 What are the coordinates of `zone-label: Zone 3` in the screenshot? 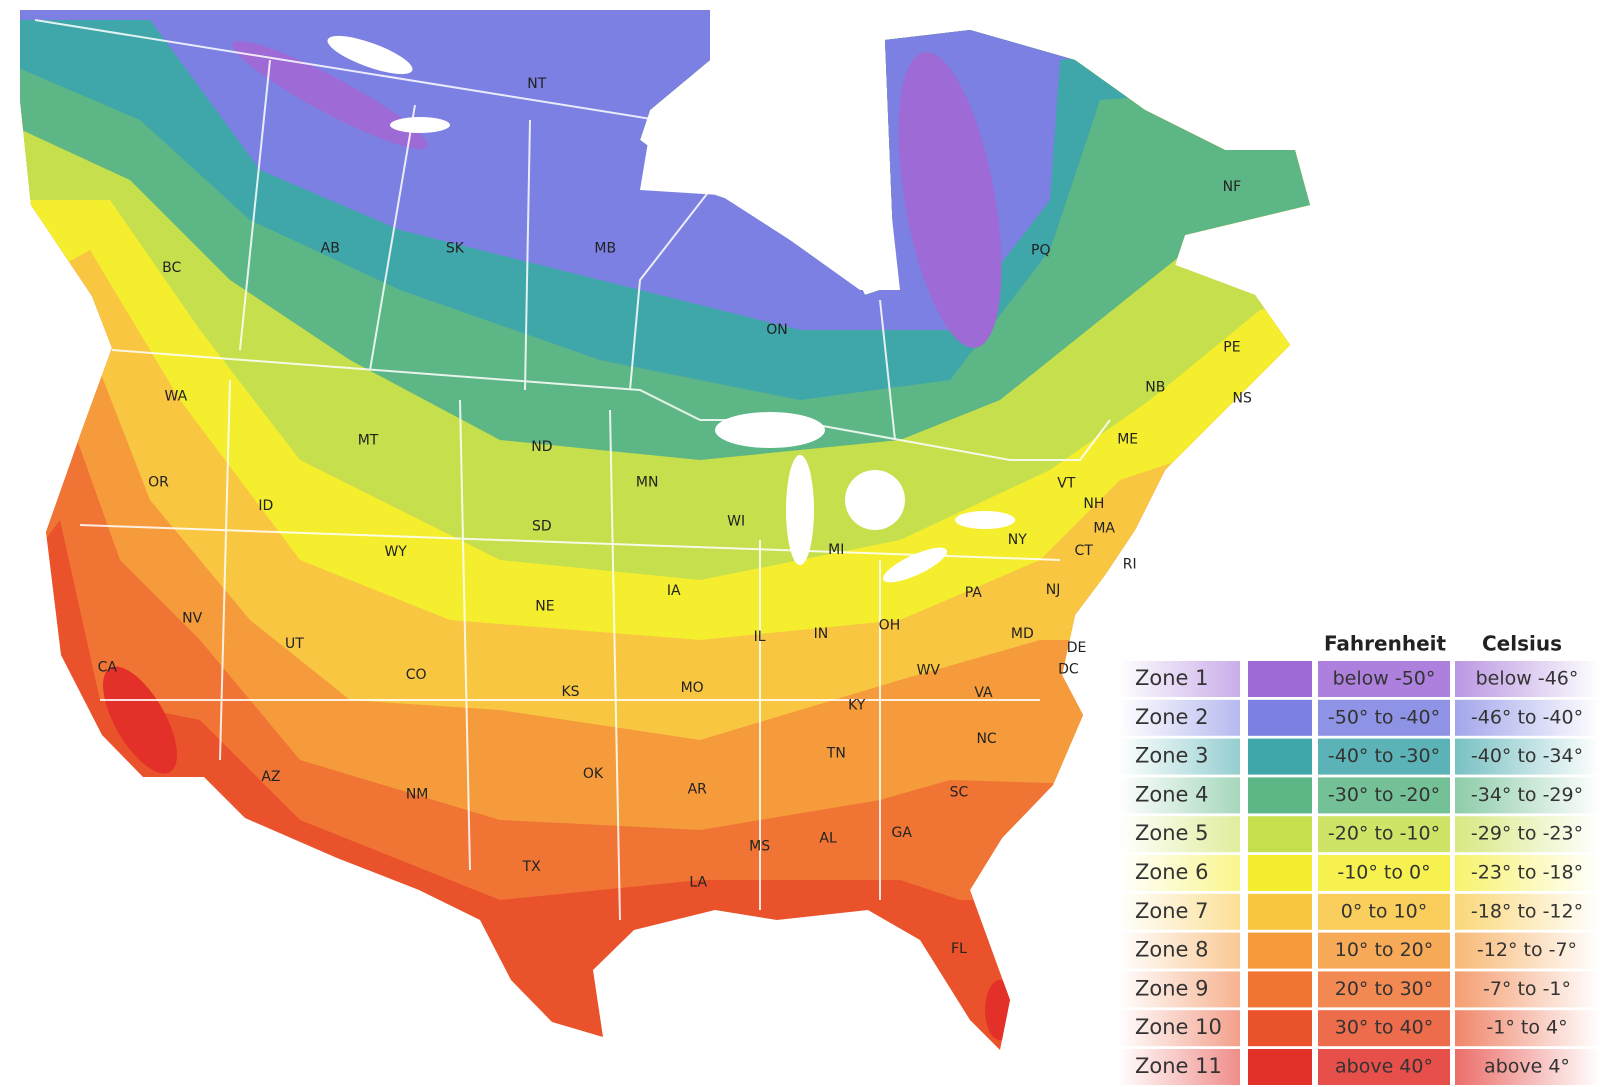 It's located at (1172, 756).